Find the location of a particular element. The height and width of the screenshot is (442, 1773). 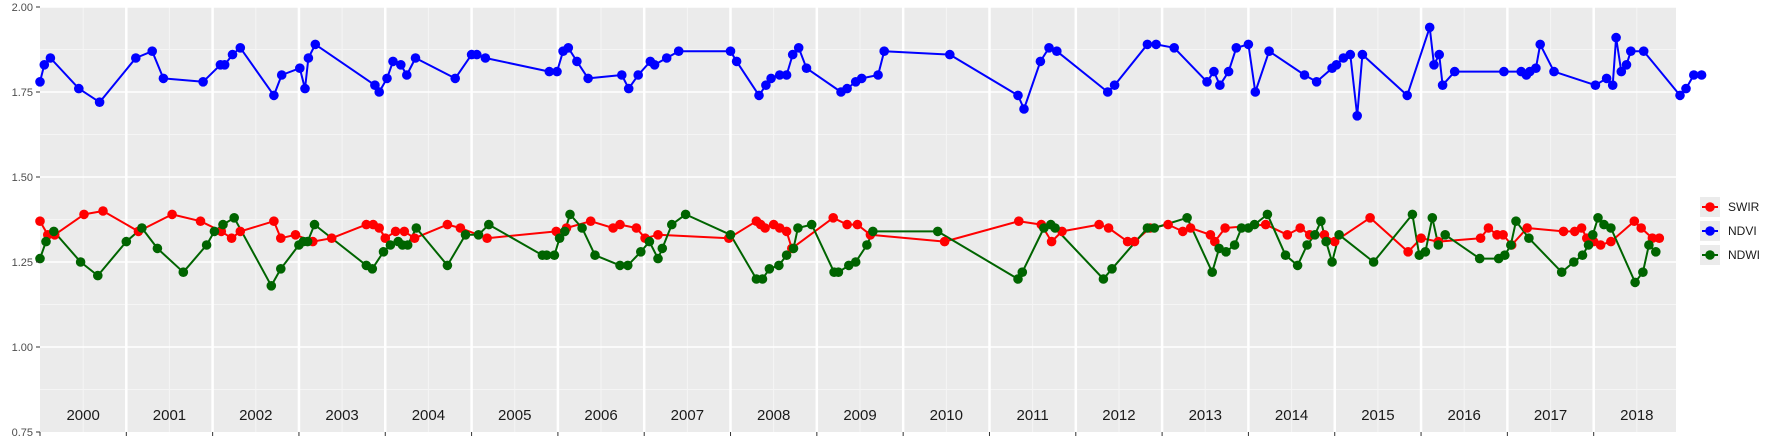

y-tick-label: 1.25 is located at coordinates (22, 263).